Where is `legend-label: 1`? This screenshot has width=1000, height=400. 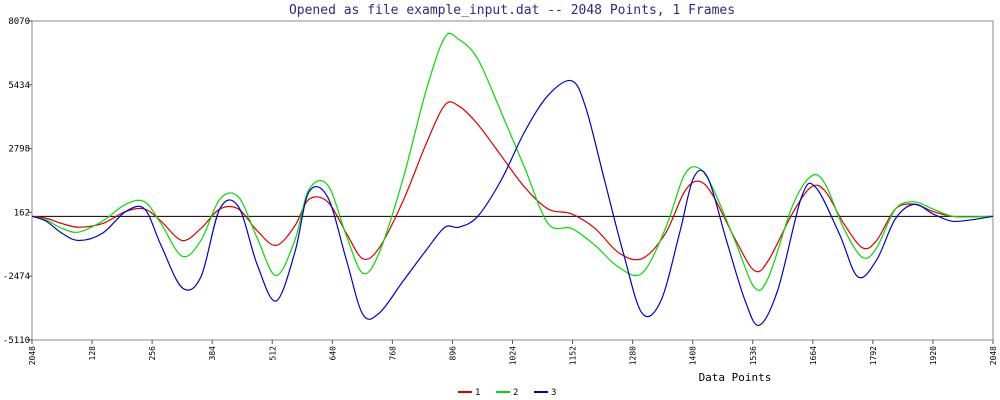 legend-label: 1 is located at coordinates (477, 393).